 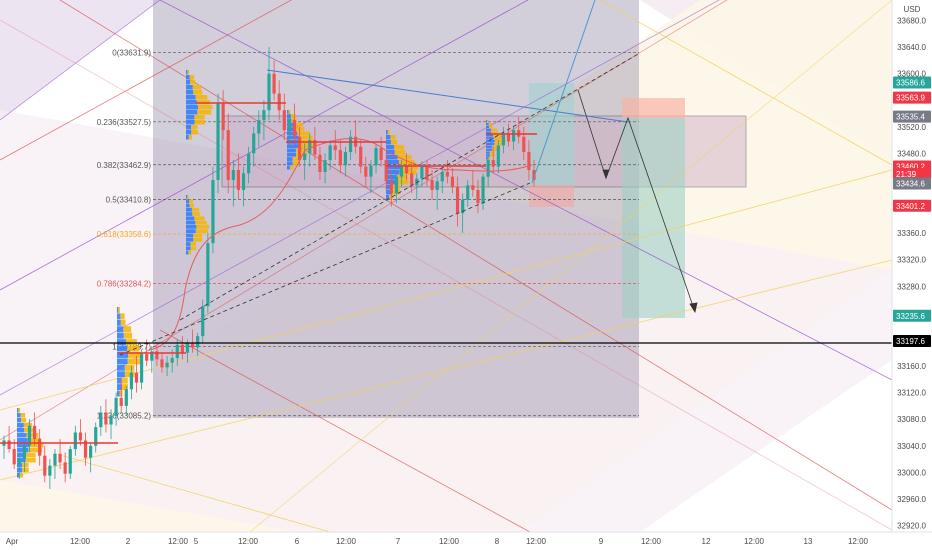 I want to click on price-tick-label: 33120.0, so click(x=911, y=393).